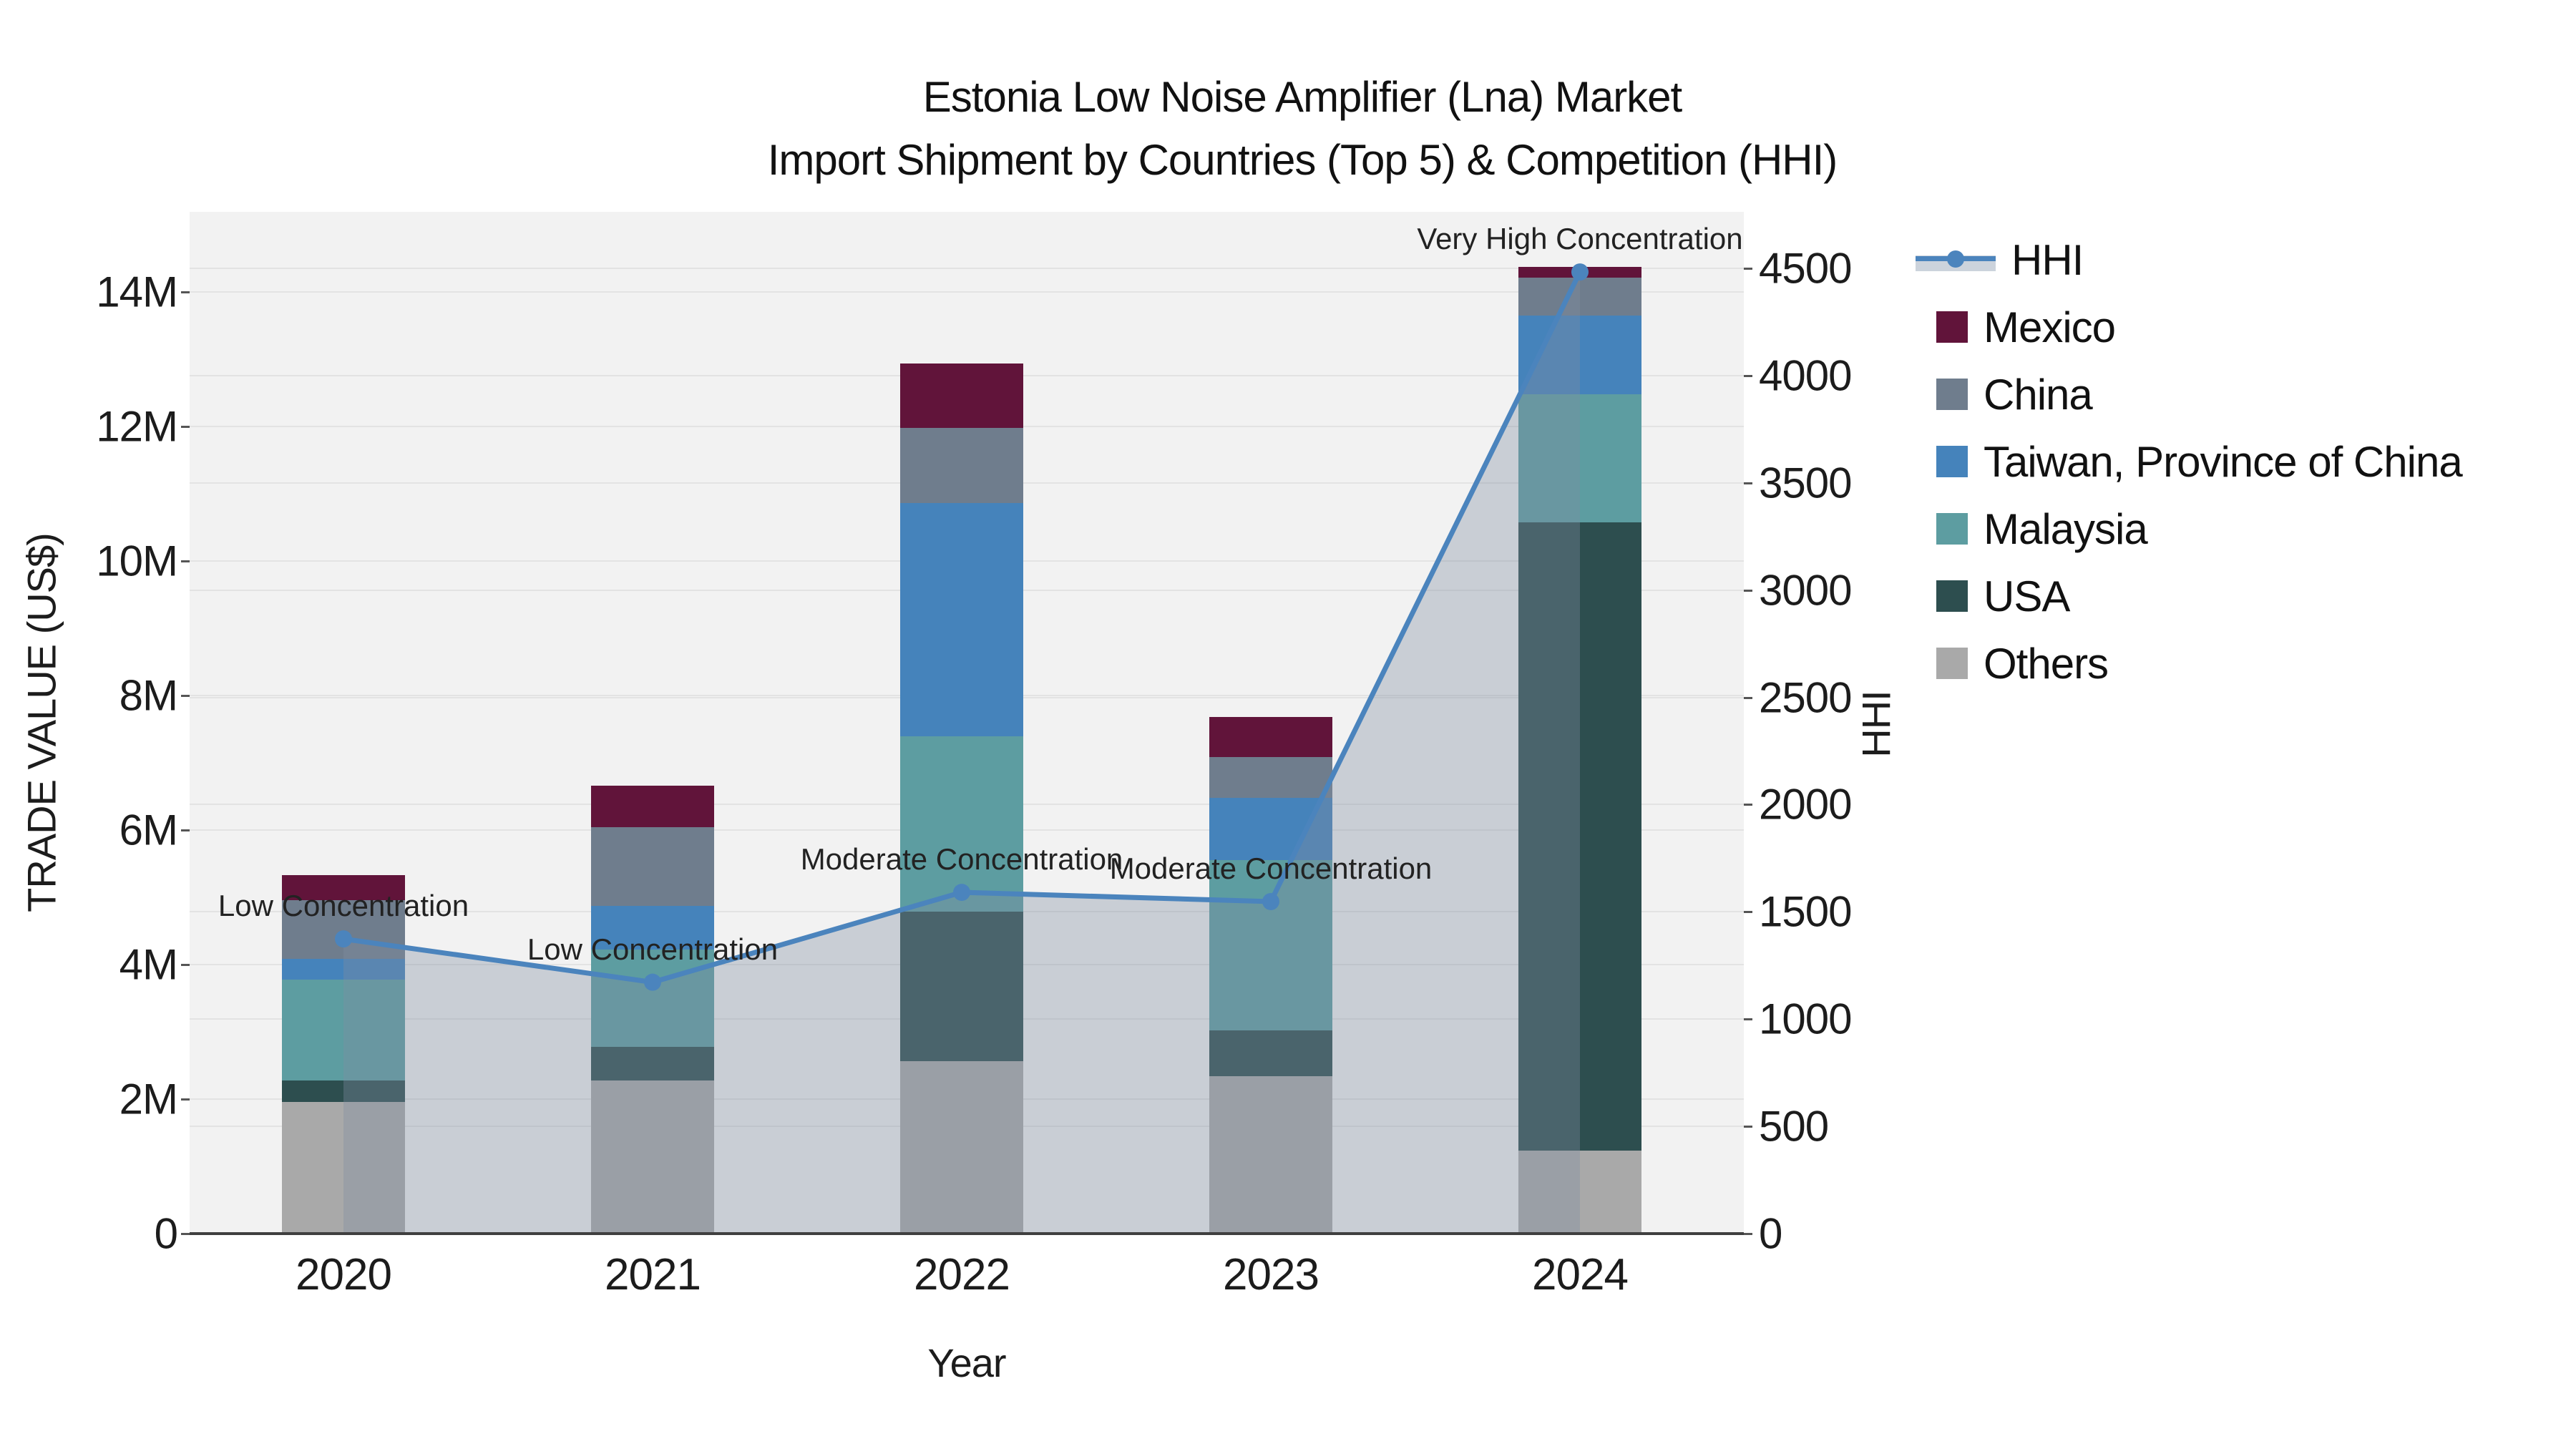  What do you see at coordinates (148, 964) in the screenshot?
I see `y-left-tick-label: 4M` at bounding box center [148, 964].